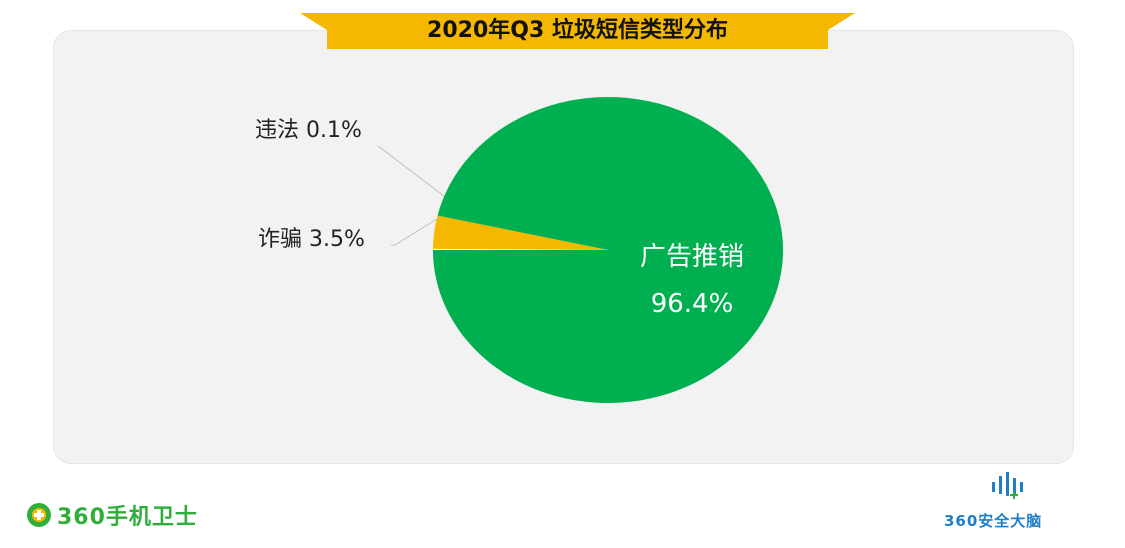 Image resolution: width=1125 pixels, height=548 pixels. What do you see at coordinates (1015, 503) in the screenshot?
I see `brand-360-security-brain: 360安全大脑` at bounding box center [1015, 503].